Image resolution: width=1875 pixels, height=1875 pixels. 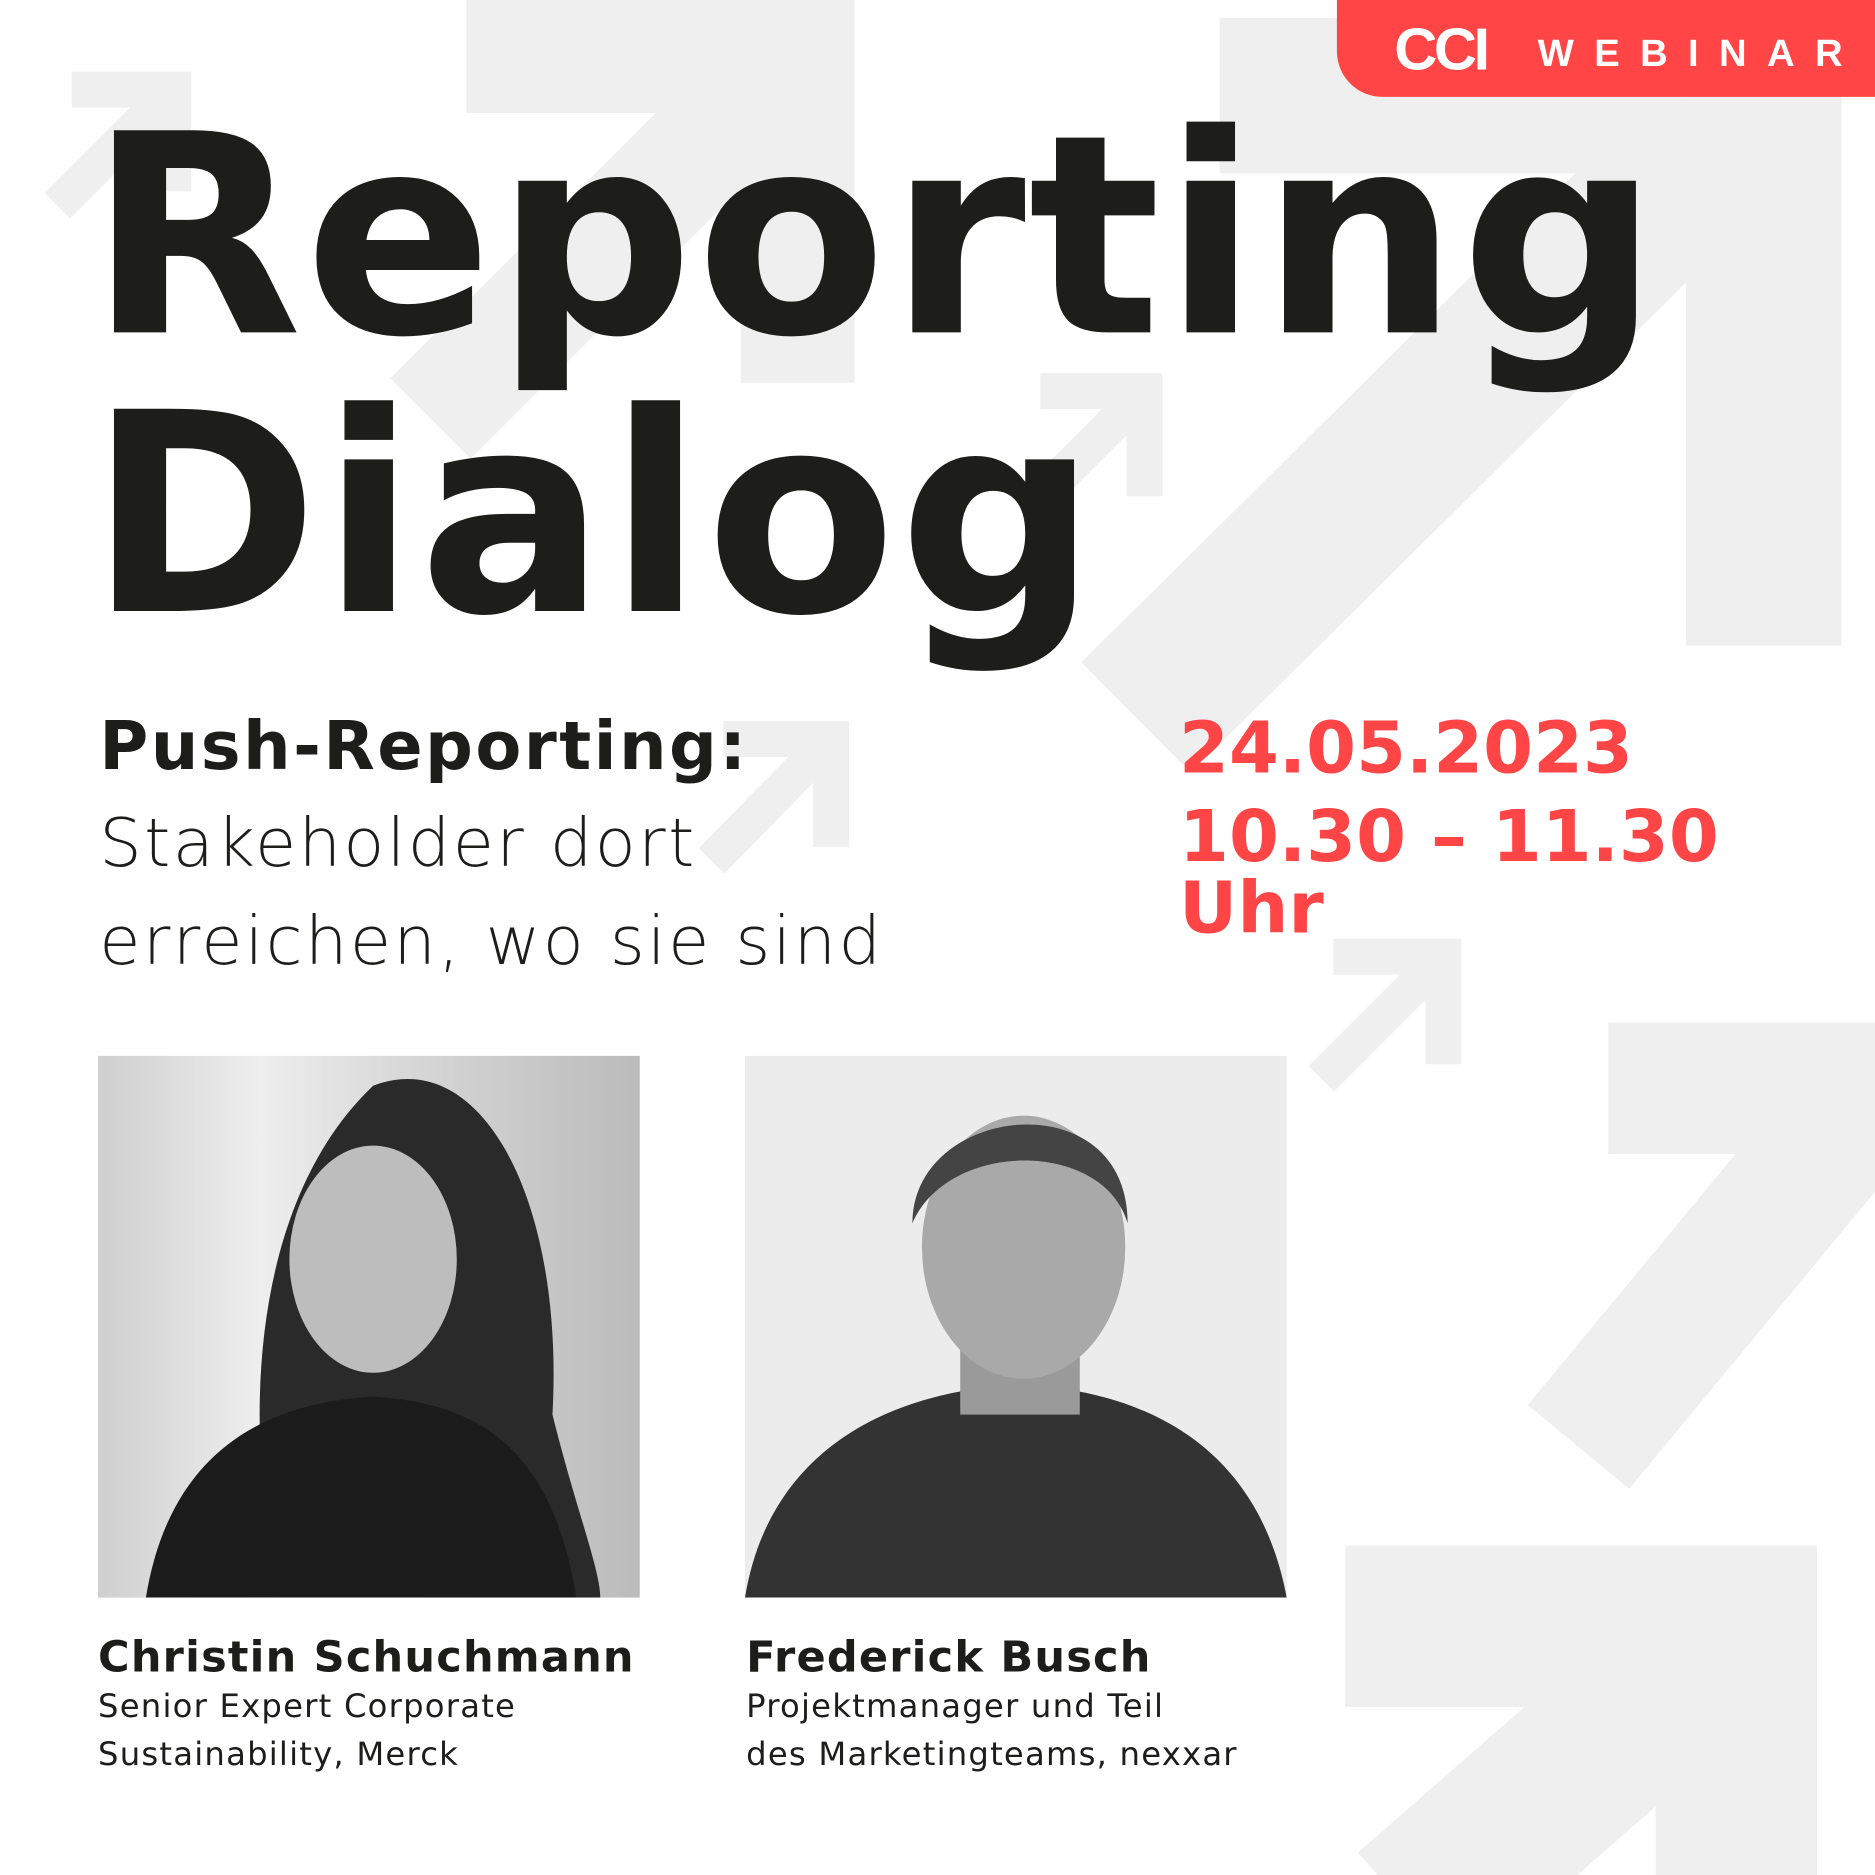 What do you see at coordinates (491, 941) in the screenshot?
I see `subtitle-line3: erreichen, wo sie sind` at bounding box center [491, 941].